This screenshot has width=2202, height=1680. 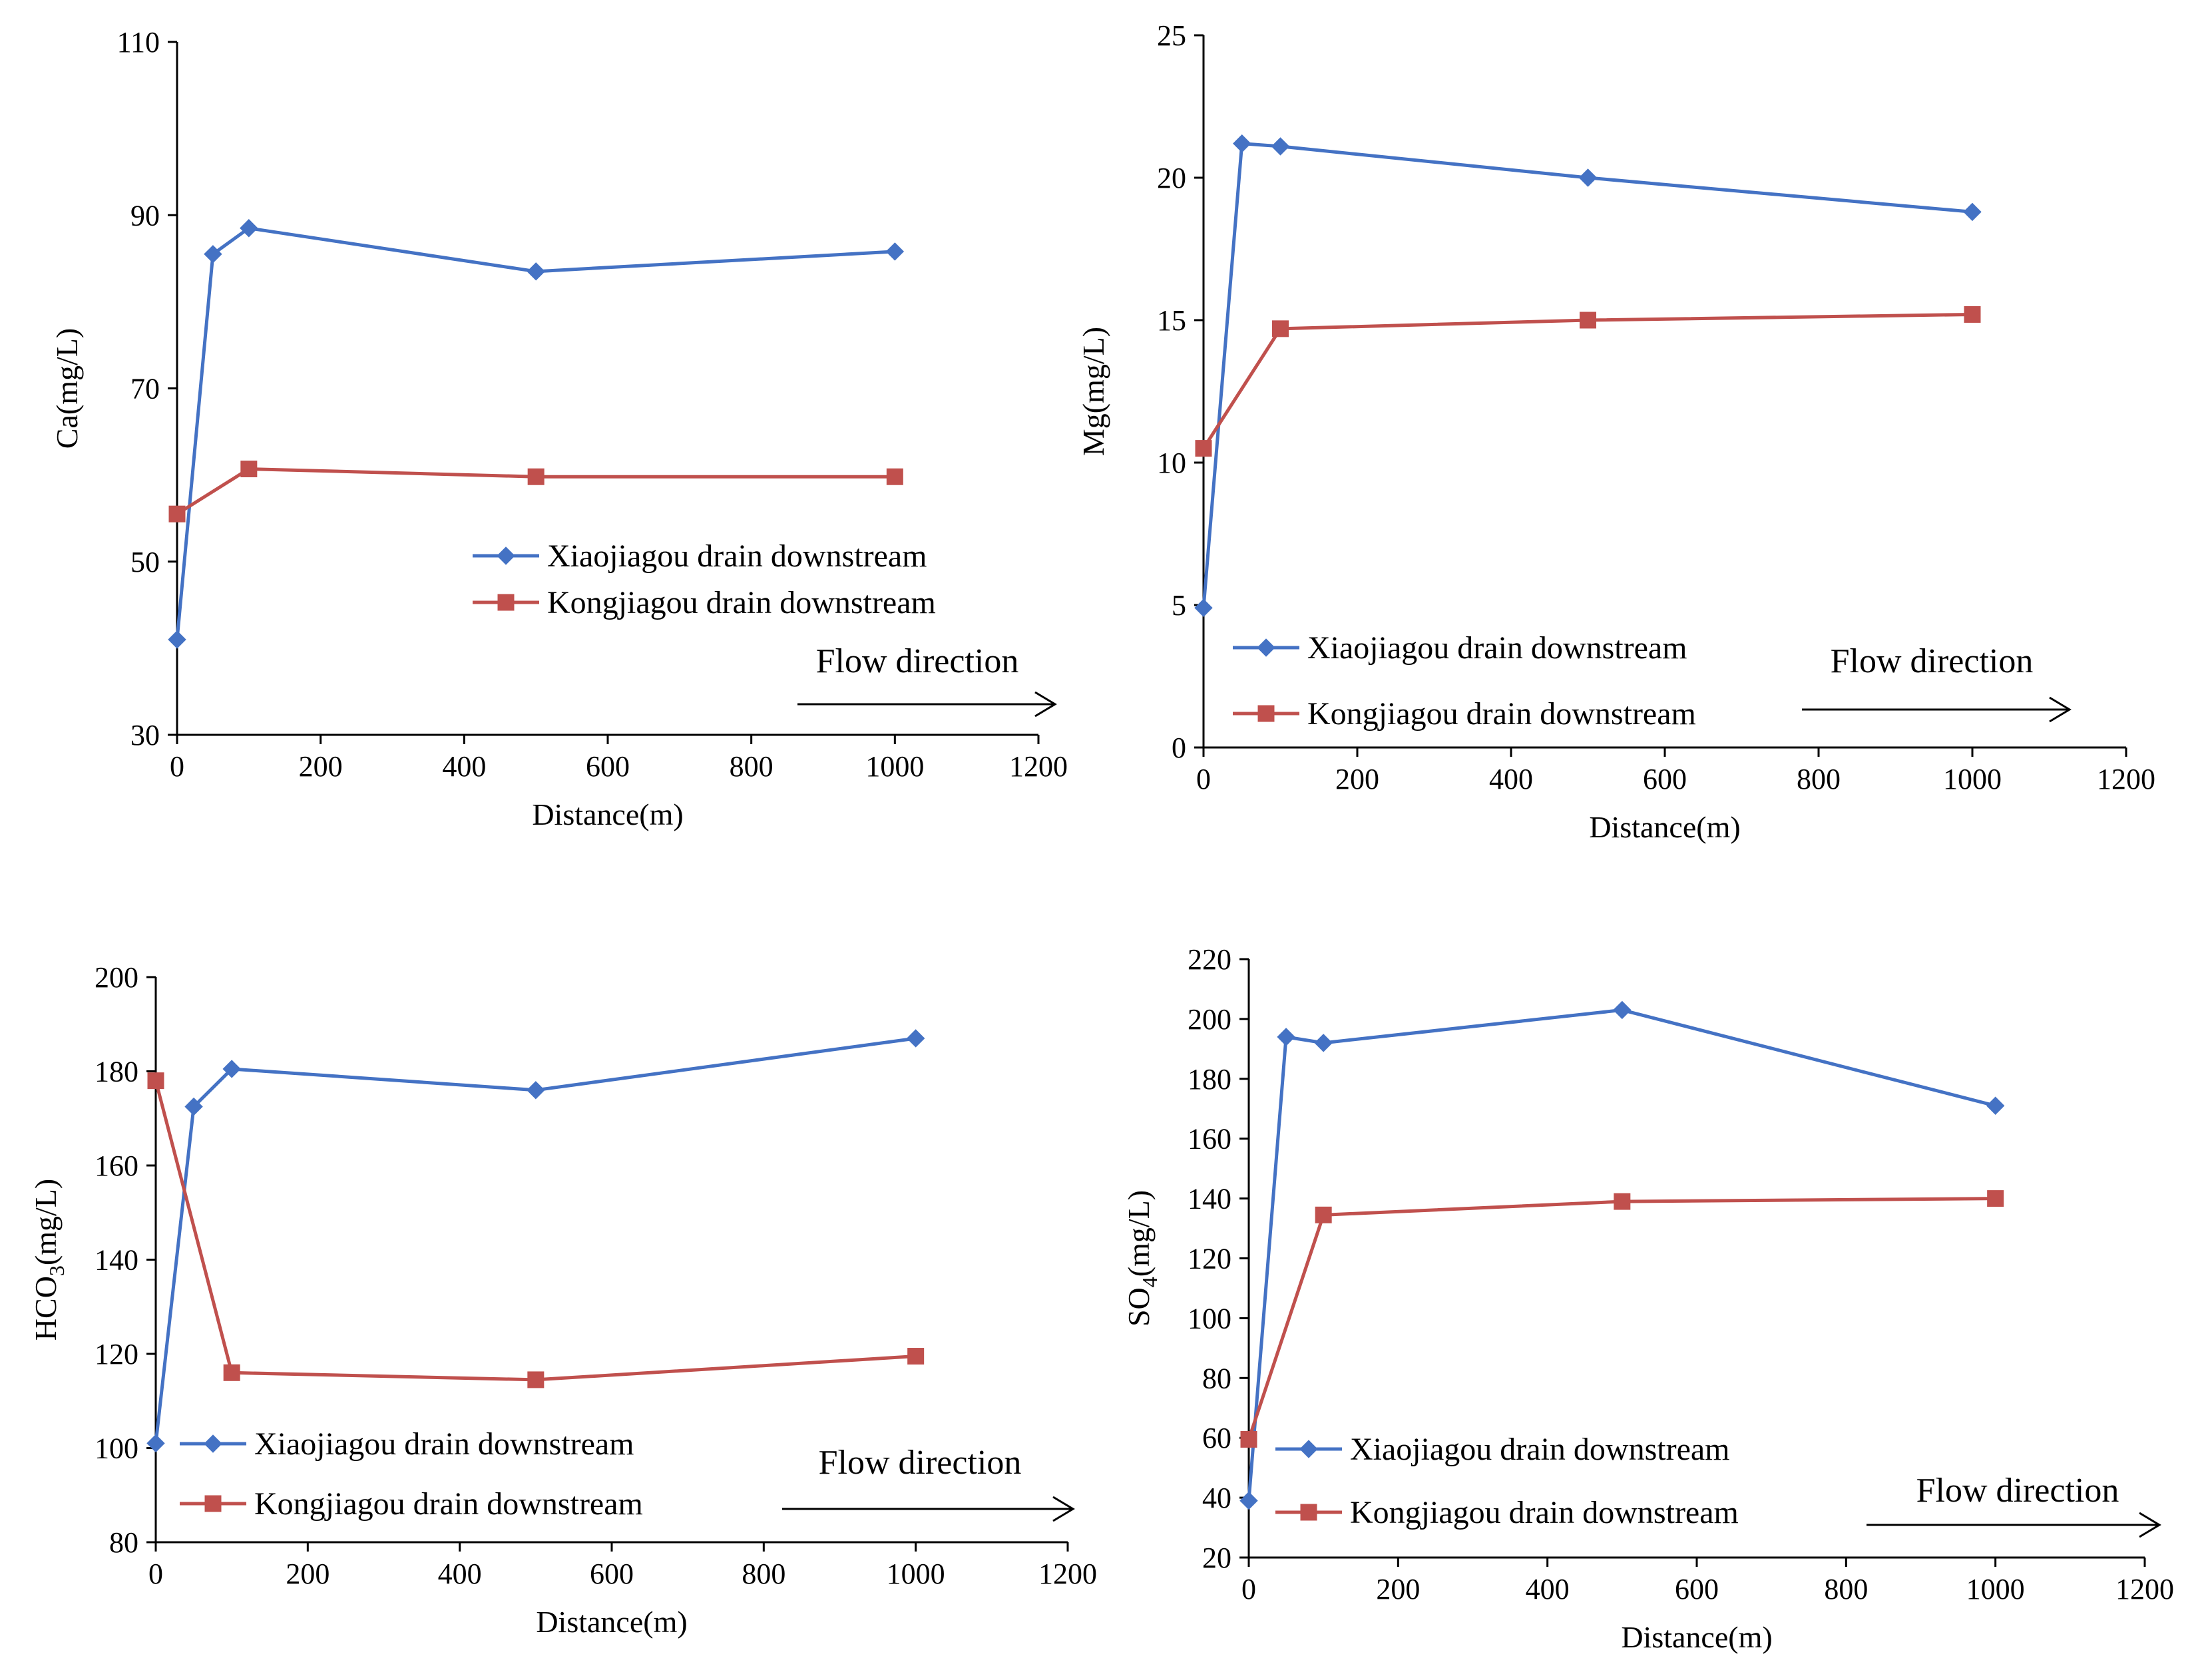 What do you see at coordinates (1179, 605) in the screenshot?
I see `y-tick-label: 5` at bounding box center [1179, 605].